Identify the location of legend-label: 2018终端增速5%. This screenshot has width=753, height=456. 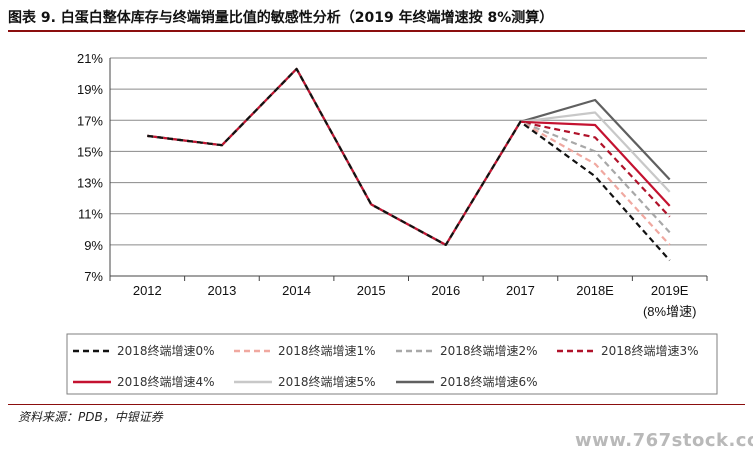
(327, 381).